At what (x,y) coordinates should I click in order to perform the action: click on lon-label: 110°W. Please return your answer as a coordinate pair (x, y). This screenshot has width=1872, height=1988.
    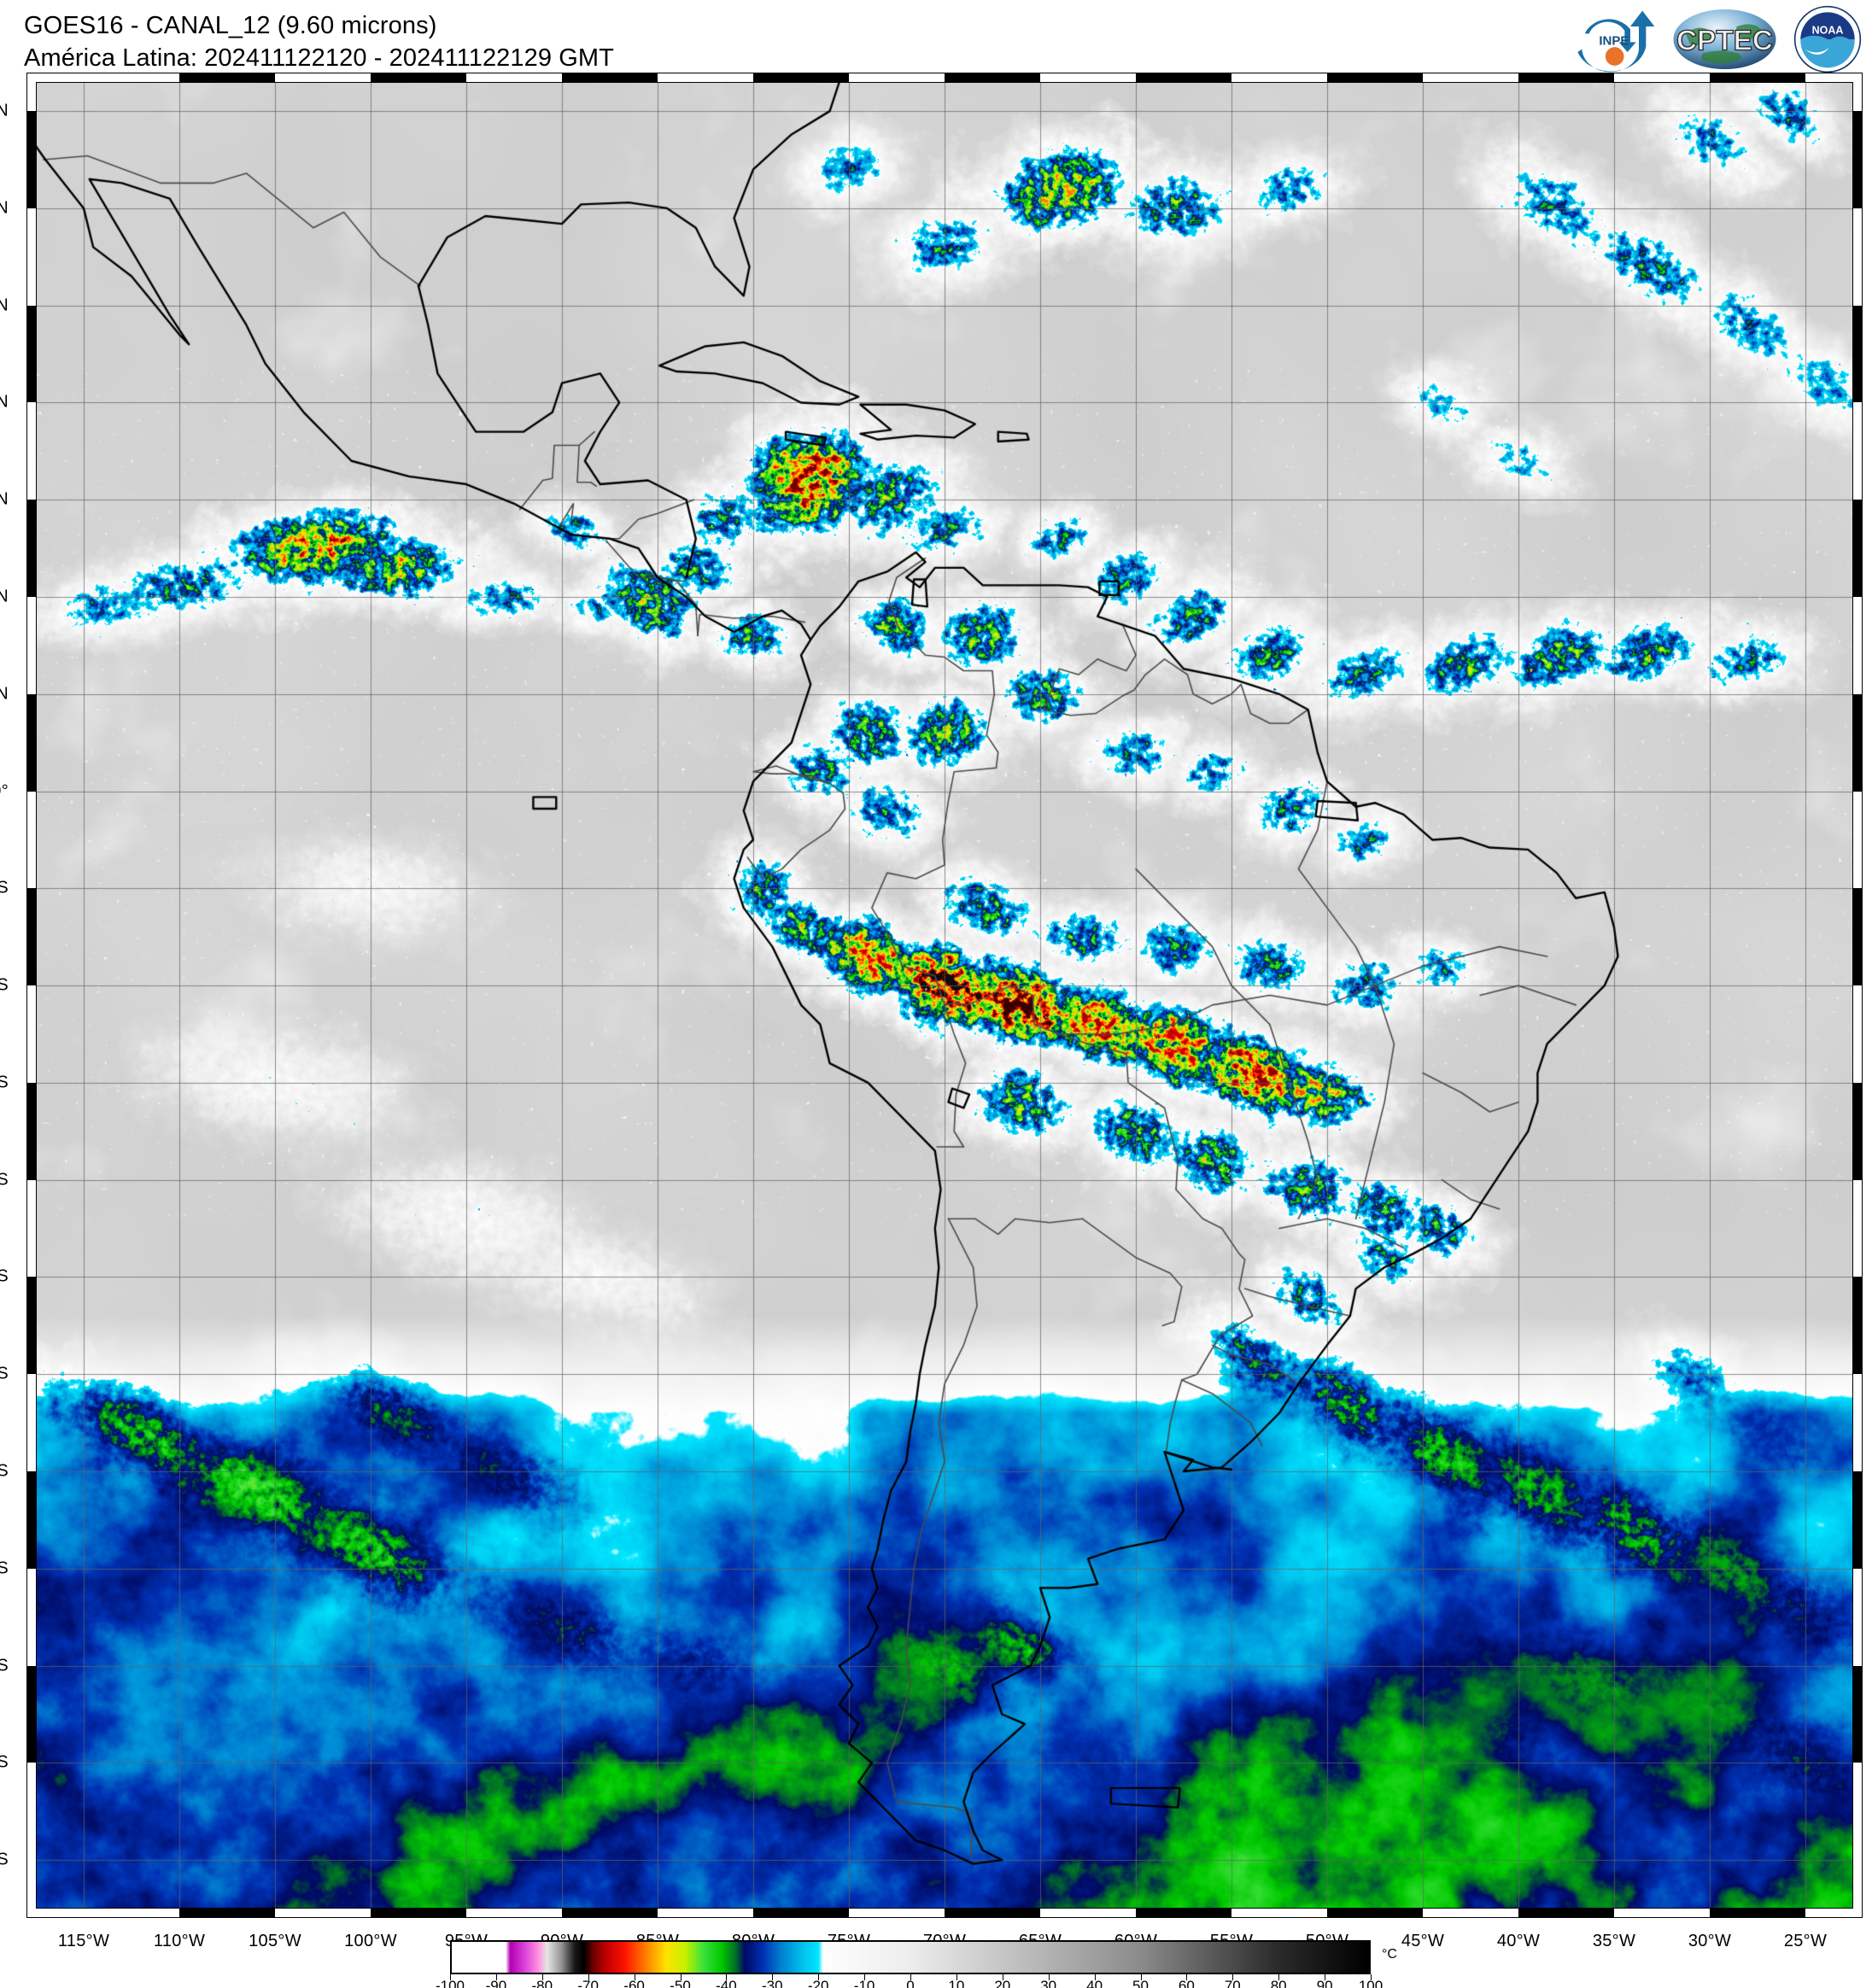
    Looking at the image, I should click on (179, 1941).